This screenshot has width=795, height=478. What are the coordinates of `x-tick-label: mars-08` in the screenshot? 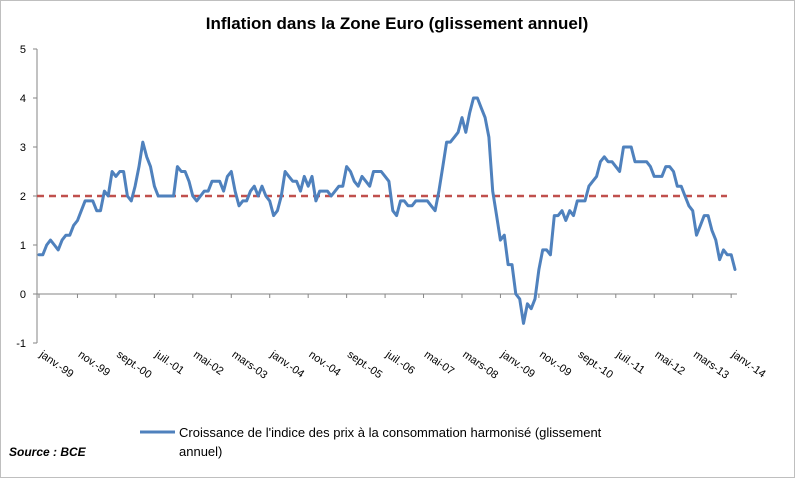 It's located at (480, 365).